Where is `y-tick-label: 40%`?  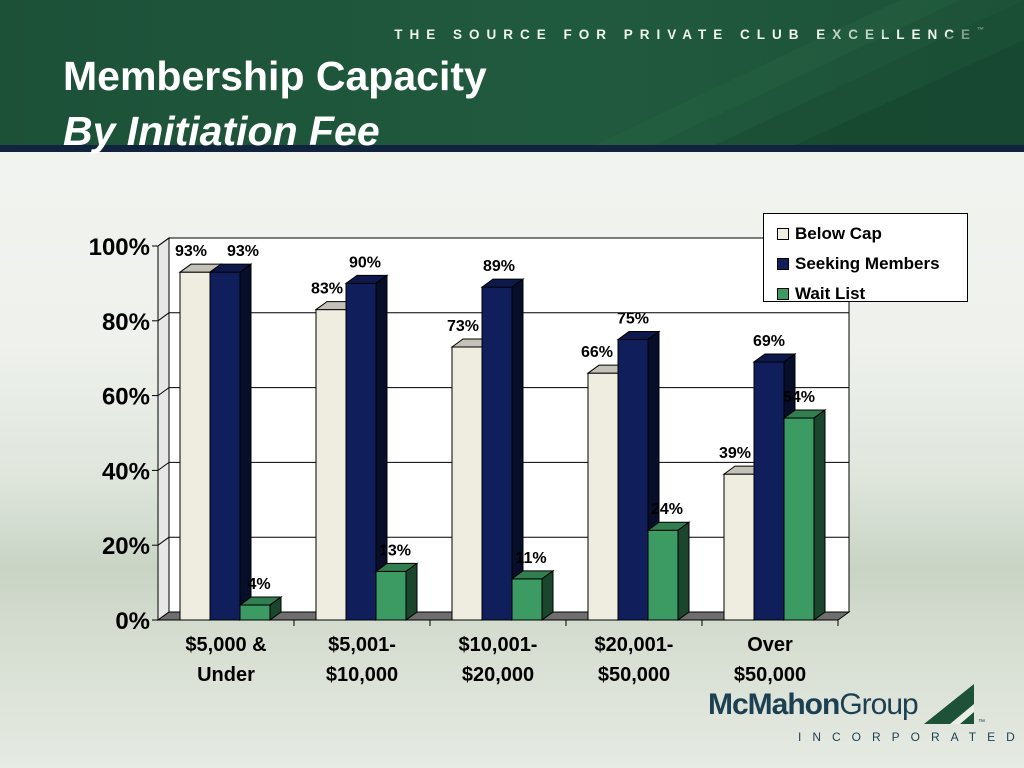 y-tick-label: 40% is located at coordinates (126, 471).